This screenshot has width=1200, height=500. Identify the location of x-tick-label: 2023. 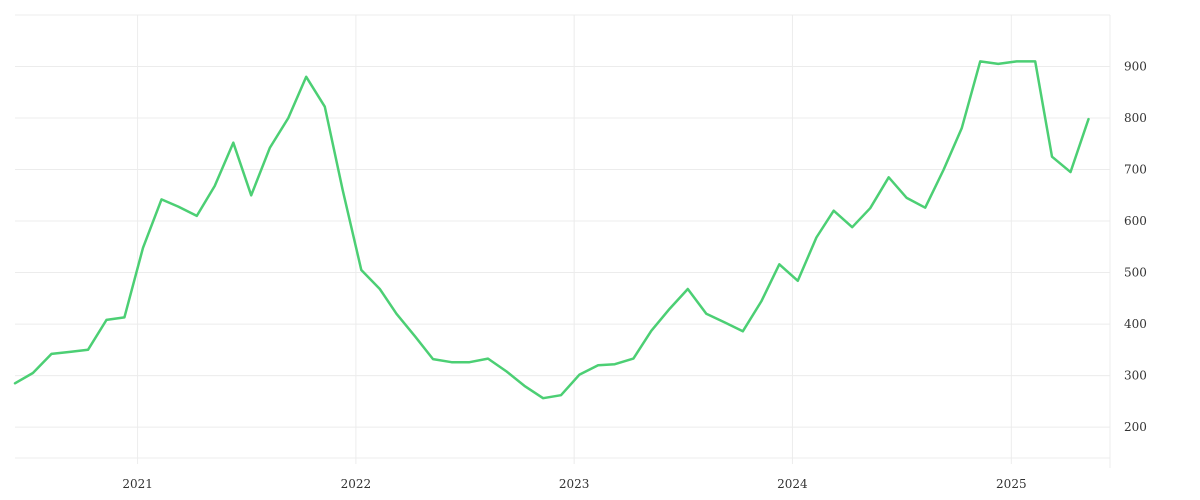
(574, 484).